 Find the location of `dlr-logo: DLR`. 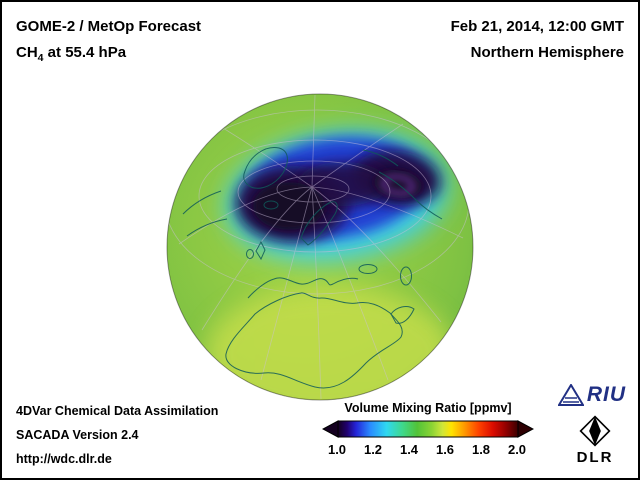

dlr-logo: DLR is located at coordinates (595, 440).